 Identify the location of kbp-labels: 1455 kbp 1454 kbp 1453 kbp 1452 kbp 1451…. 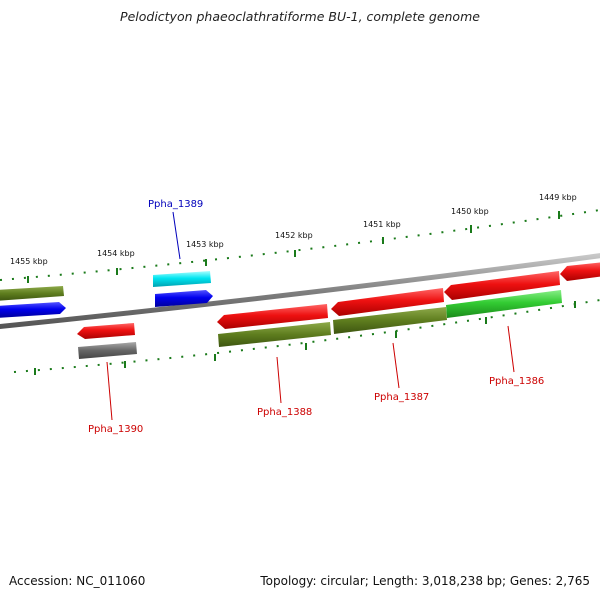
(293, 229).